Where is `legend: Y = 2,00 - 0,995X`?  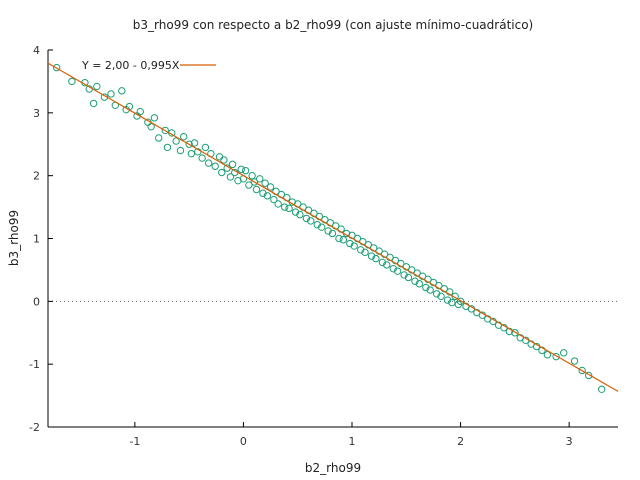
legend: Y = 2,00 - 0,995X is located at coordinates (148, 65).